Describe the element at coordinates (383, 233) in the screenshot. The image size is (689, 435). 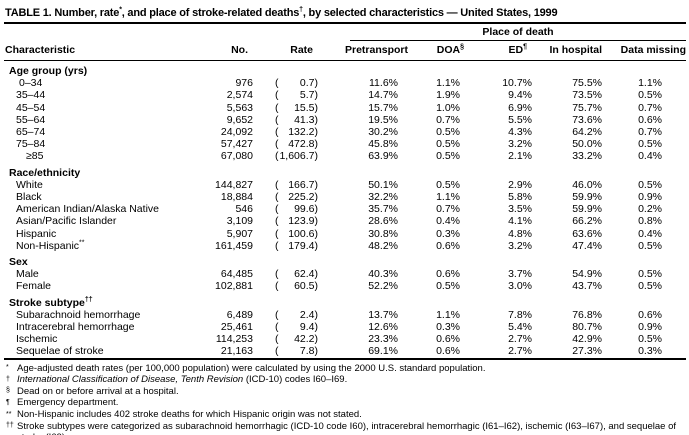
I see `cell-pretransport: 30.8%` at that location.